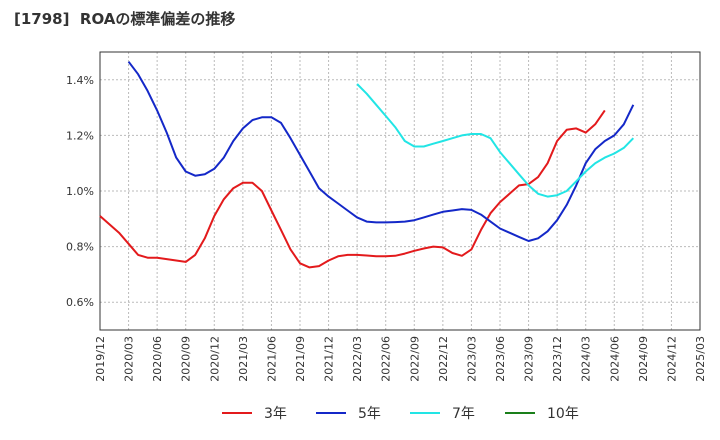 This screenshot has width=720, height=440. Describe the element at coordinates (214, 359) in the screenshot. I see `x-tick-label: 2020/12` at that location.